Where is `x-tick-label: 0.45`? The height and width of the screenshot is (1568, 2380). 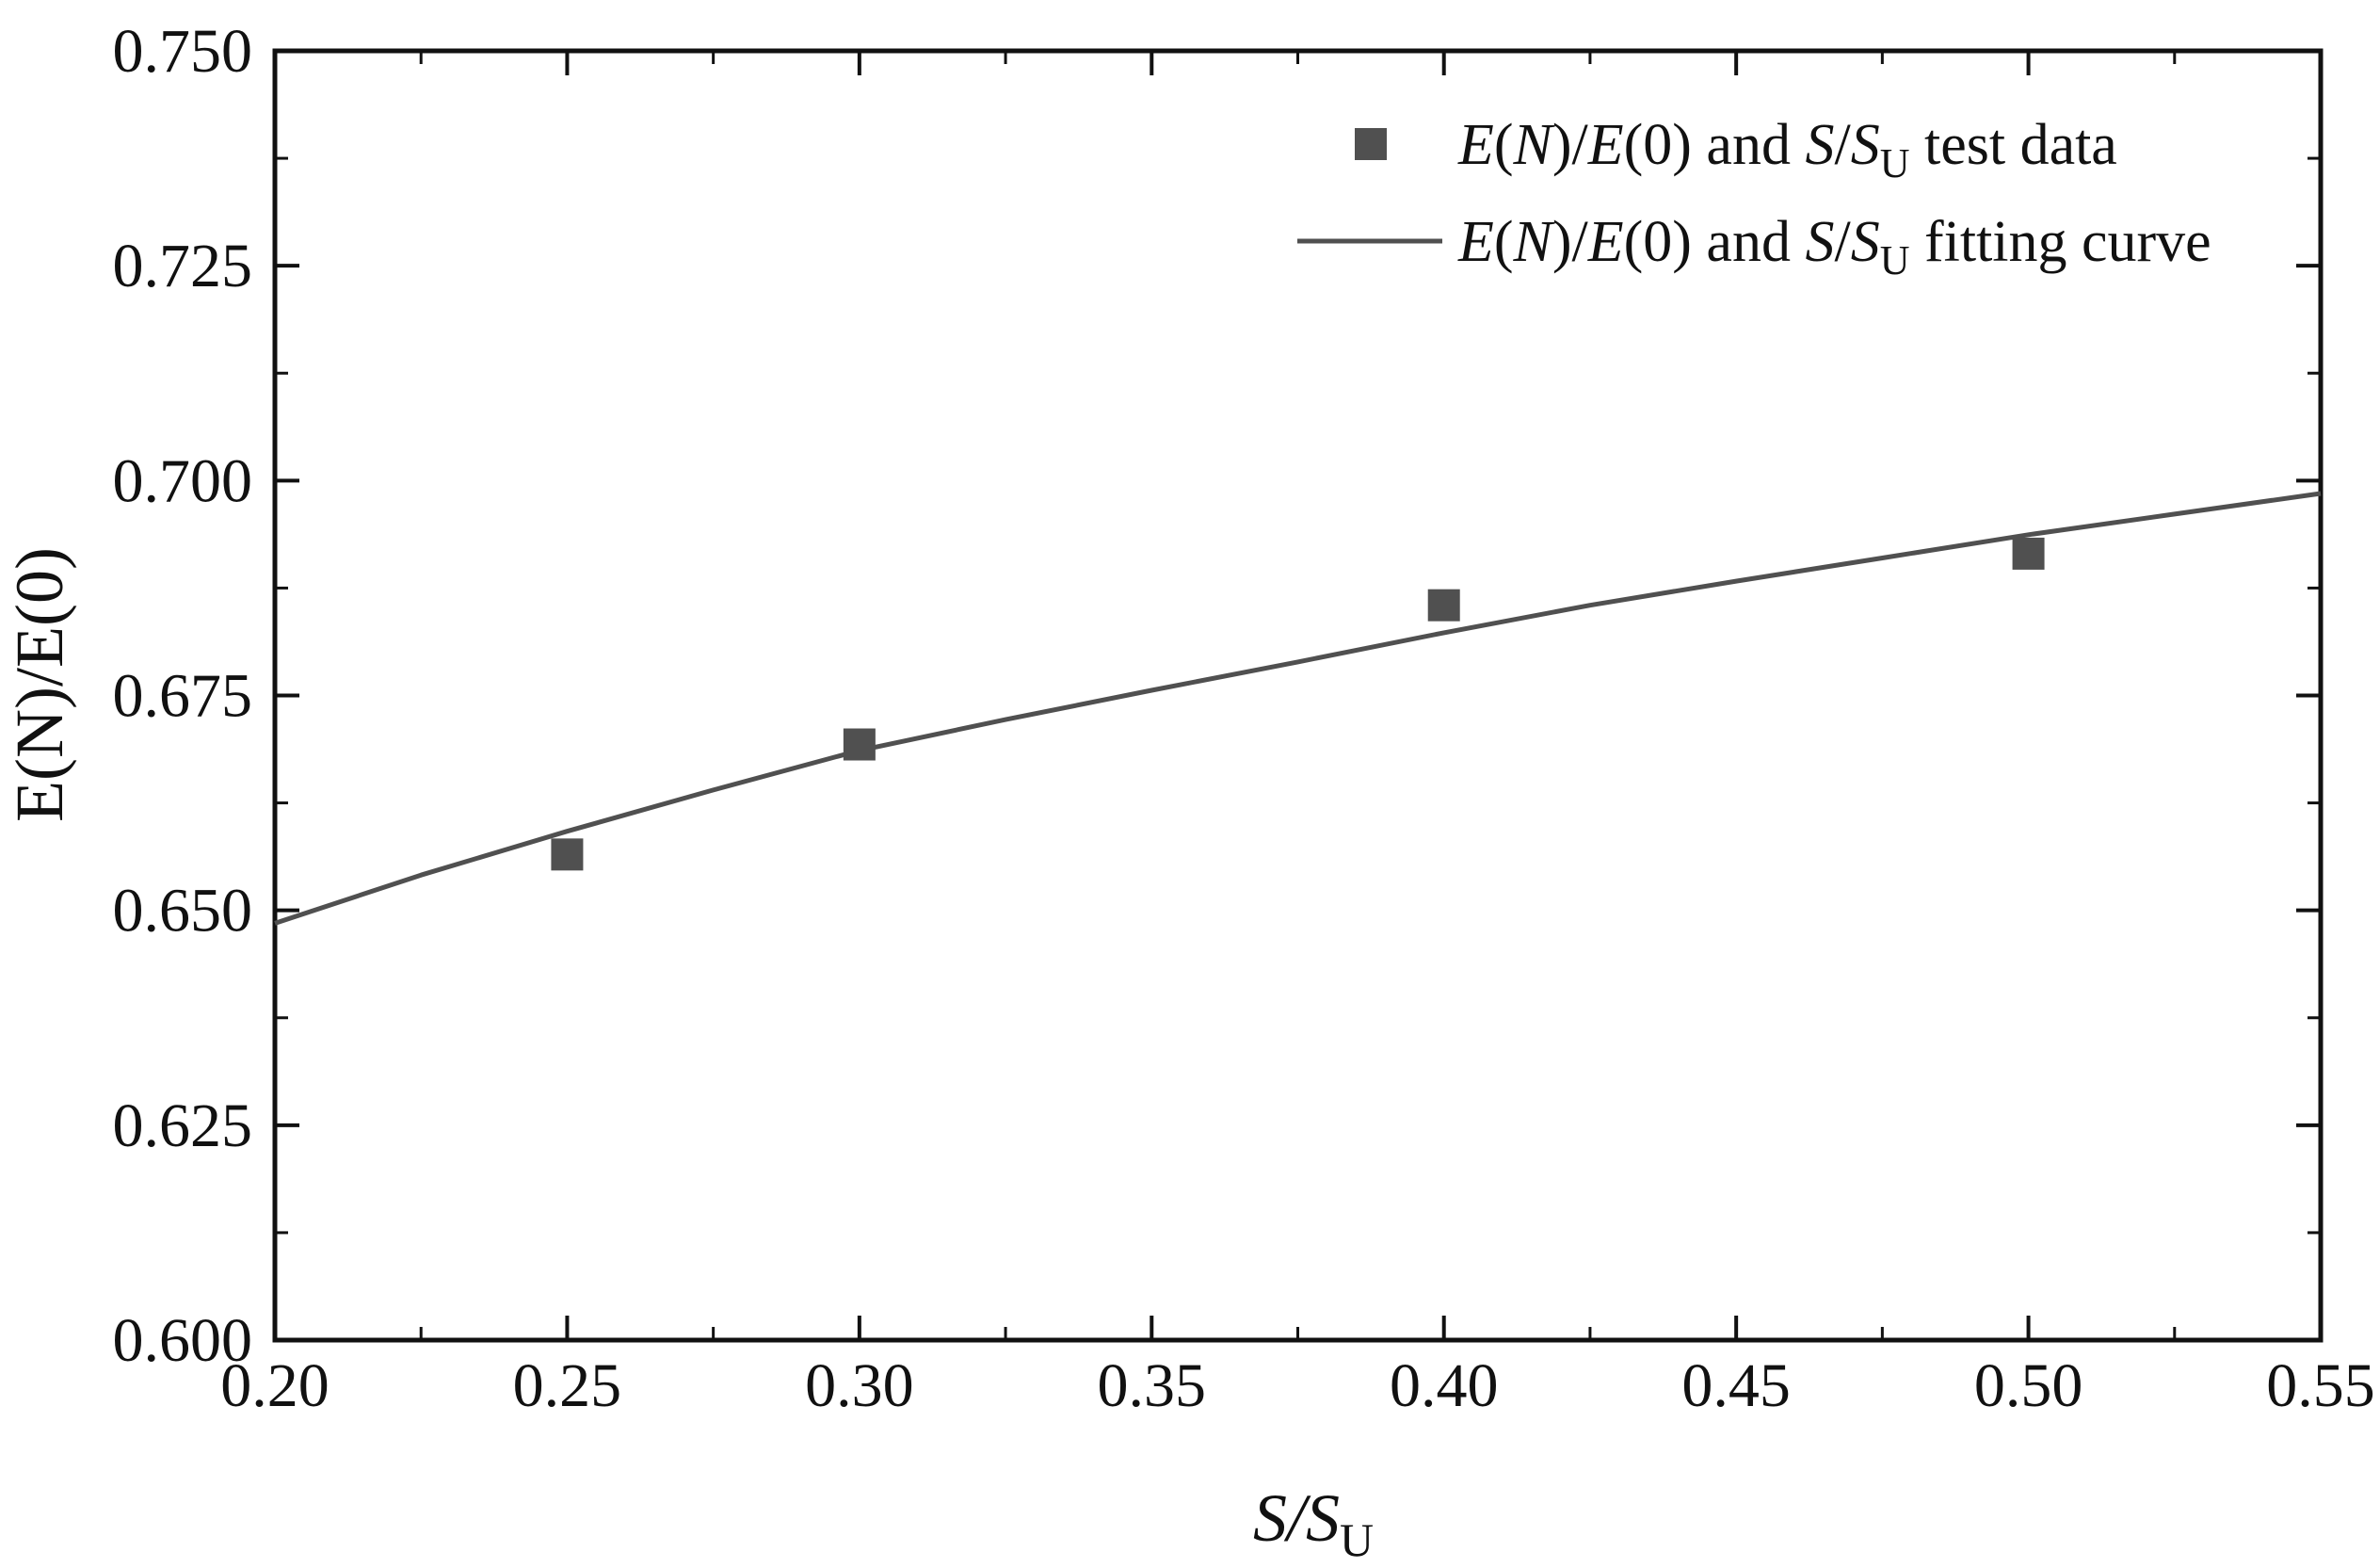
x-tick-label: 0.45 is located at coordinates (1736, 1385).